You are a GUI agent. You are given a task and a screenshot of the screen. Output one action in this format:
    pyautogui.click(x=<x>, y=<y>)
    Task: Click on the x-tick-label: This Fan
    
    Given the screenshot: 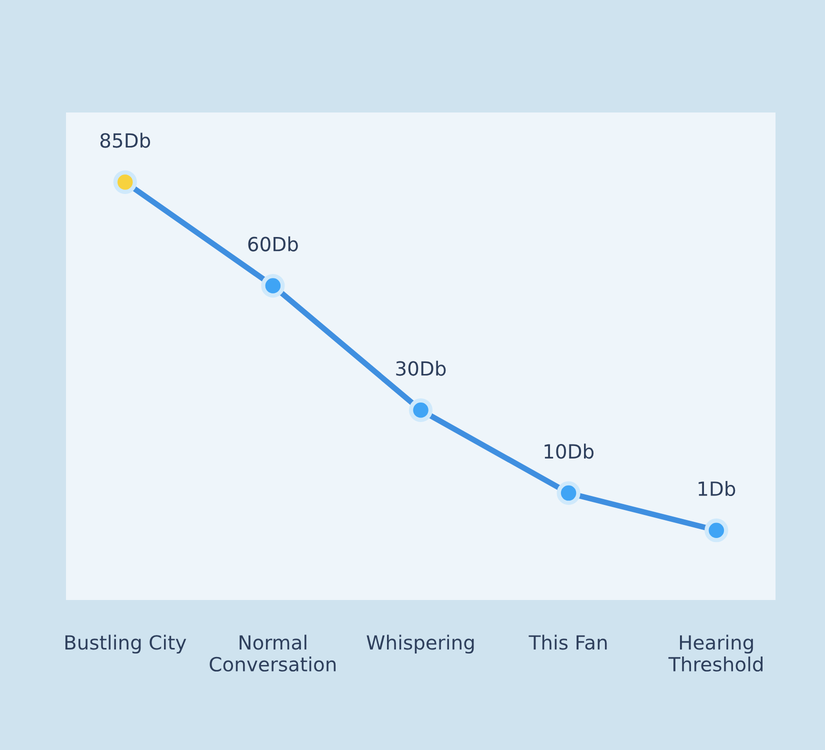 What is the action you would take?
    pyautogui.click(x=567, y=642)
    